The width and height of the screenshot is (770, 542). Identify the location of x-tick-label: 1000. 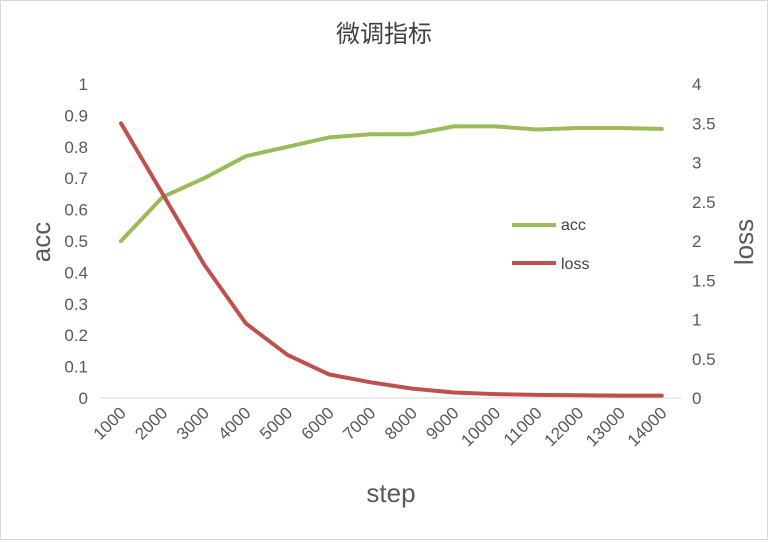
(110, 423).